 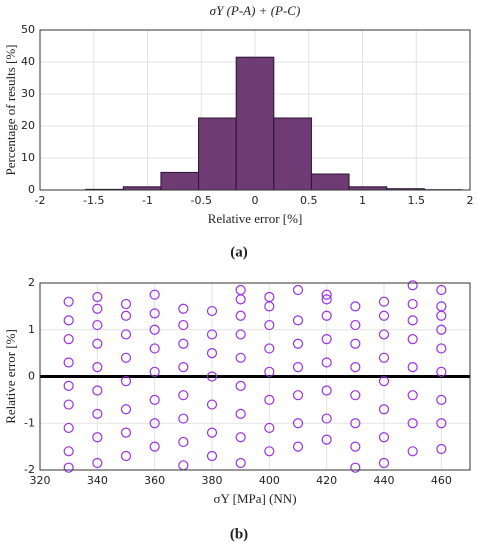 What do you see at coordinates (441, 480) in the screenshot?
I see `x-tick-label: 460` at bounding box center [441, 480].